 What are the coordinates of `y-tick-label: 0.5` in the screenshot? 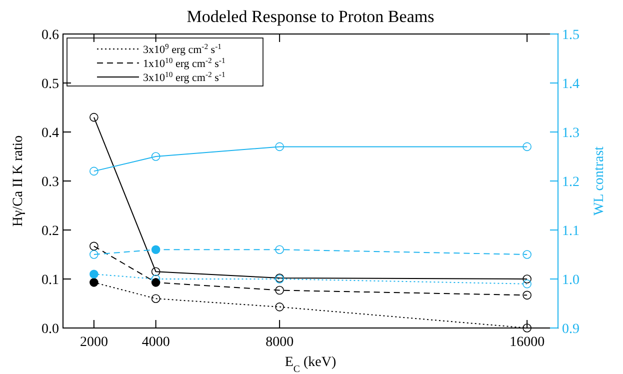 It's located at (50, 84).